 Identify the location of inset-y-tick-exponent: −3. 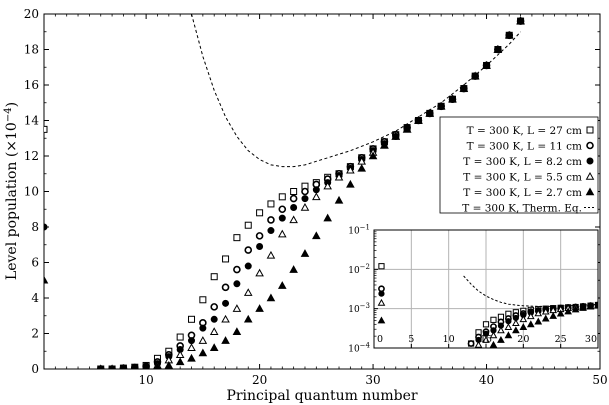
(365, 306).